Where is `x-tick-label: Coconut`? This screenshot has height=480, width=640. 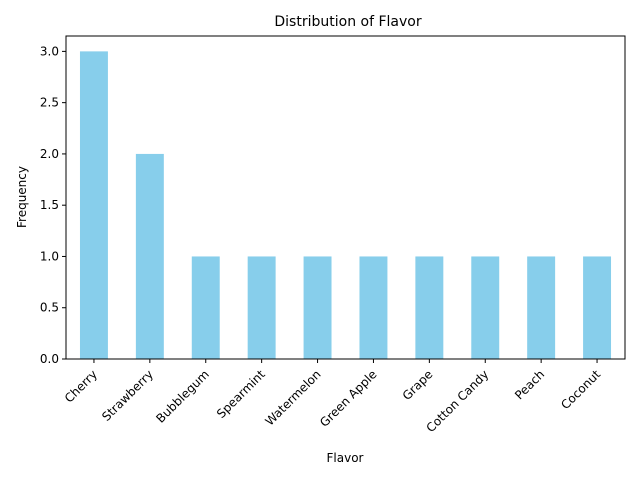 x-tick-label: Coconut is located at coordinates (580, 389).